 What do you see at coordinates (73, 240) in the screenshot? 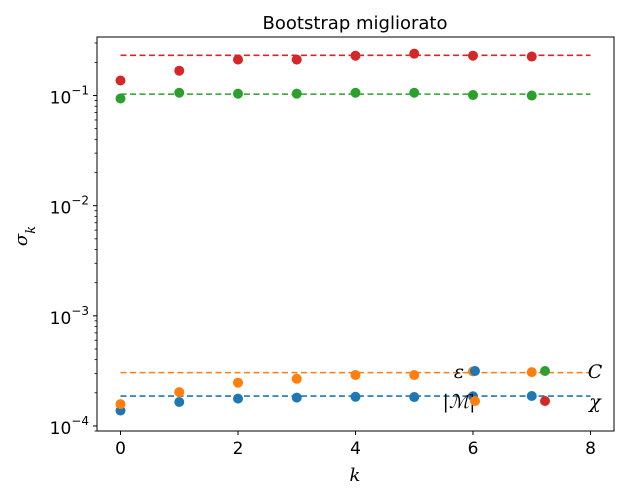
I see `y-axis: 10−410−310−210−1` at bounding box center [73, 240].